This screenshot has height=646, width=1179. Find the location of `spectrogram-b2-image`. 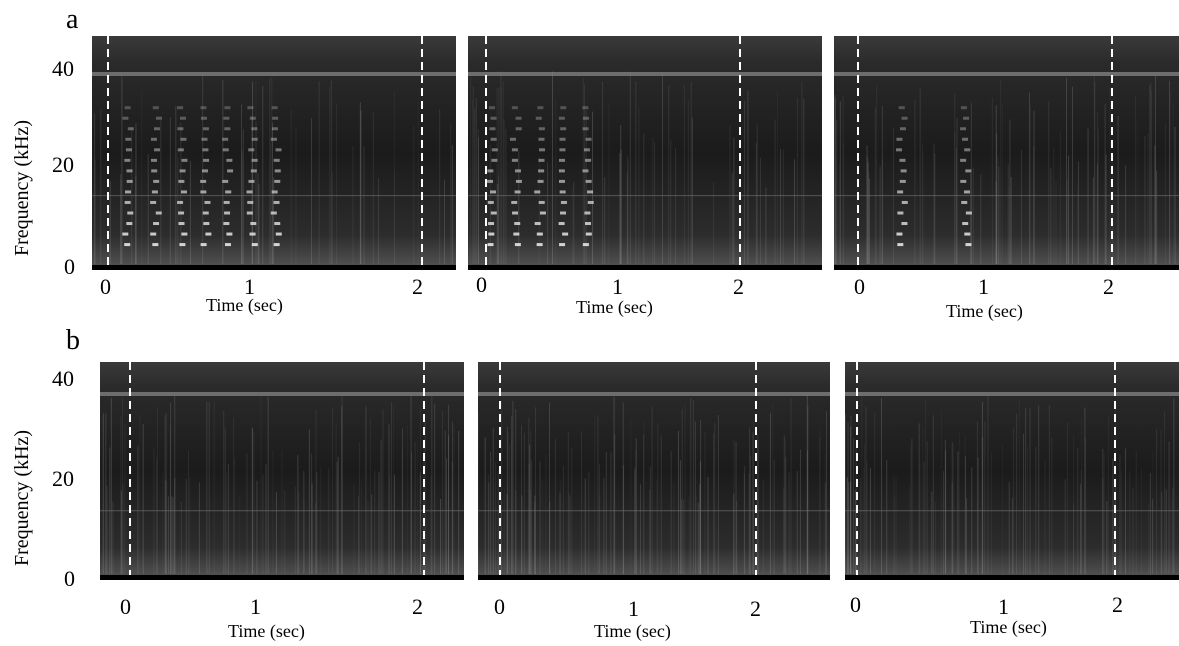

spectrogram-b2-image is located at coordinates (654, 471).